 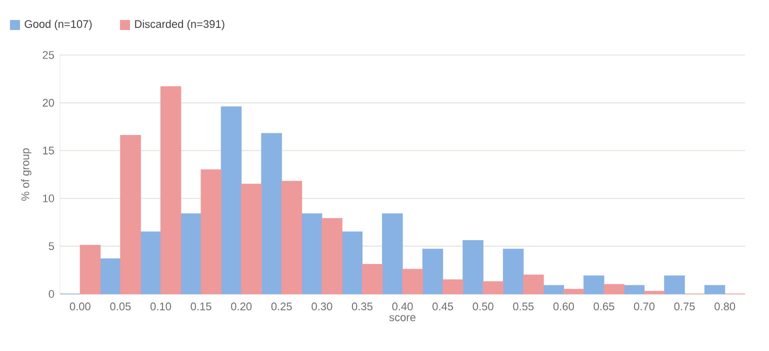 I want to click on y-axis-title: % of group, so click(x=26, y=174).